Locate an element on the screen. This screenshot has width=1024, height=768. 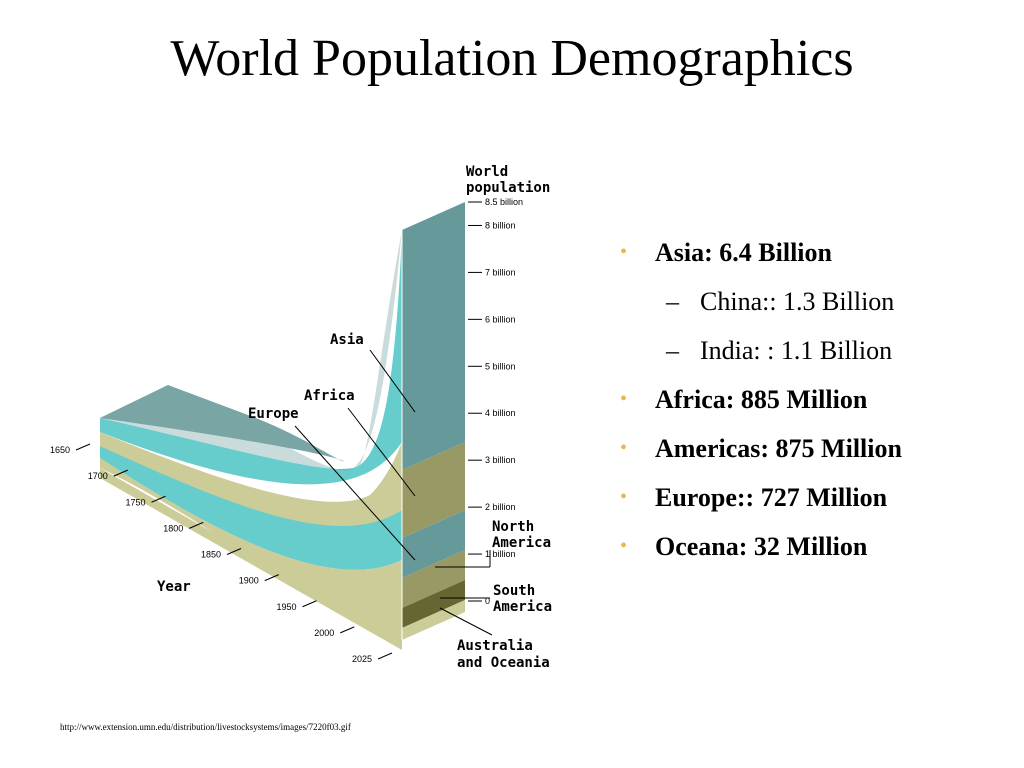
bullet-americas: • Americas: 875 Million is located at coordinates (818, 448).